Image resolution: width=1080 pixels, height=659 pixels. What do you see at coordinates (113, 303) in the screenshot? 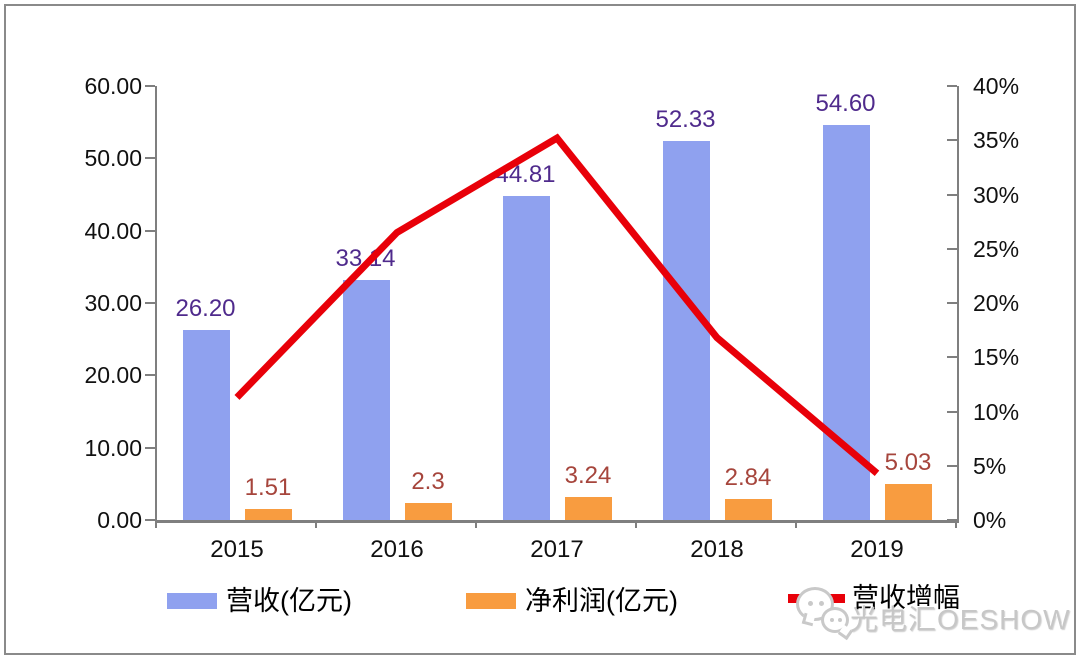
I see `left-axis-tick-label: 30.00` at bounding box center [113, 303].